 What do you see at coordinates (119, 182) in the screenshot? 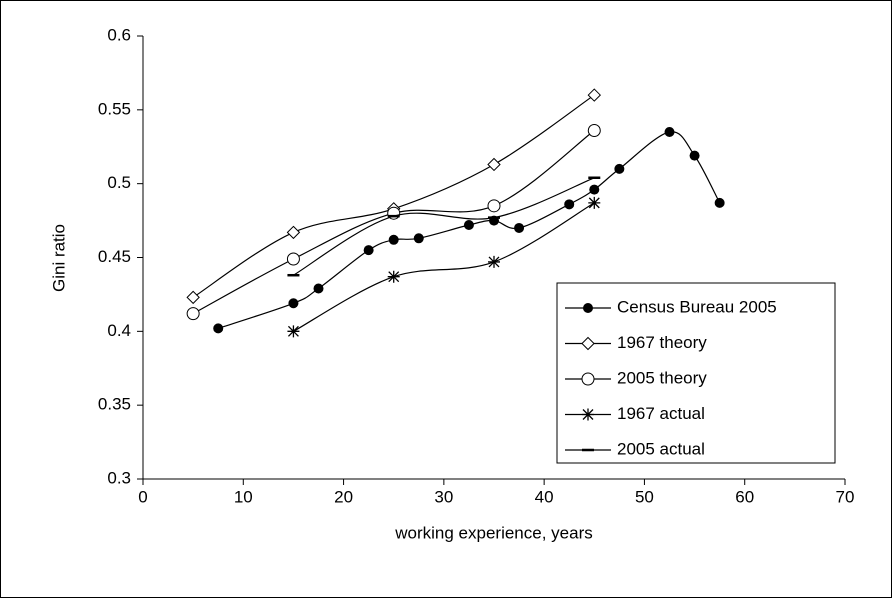
I see `y-tick-label: 0.5` at bounding box center [119, 182].